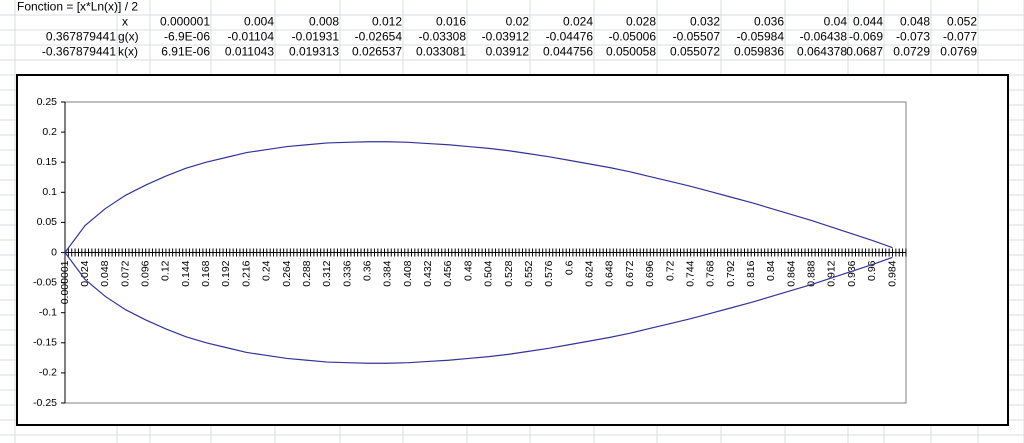  I want to click on y-tick-label: -0.25, so click(45, 403).